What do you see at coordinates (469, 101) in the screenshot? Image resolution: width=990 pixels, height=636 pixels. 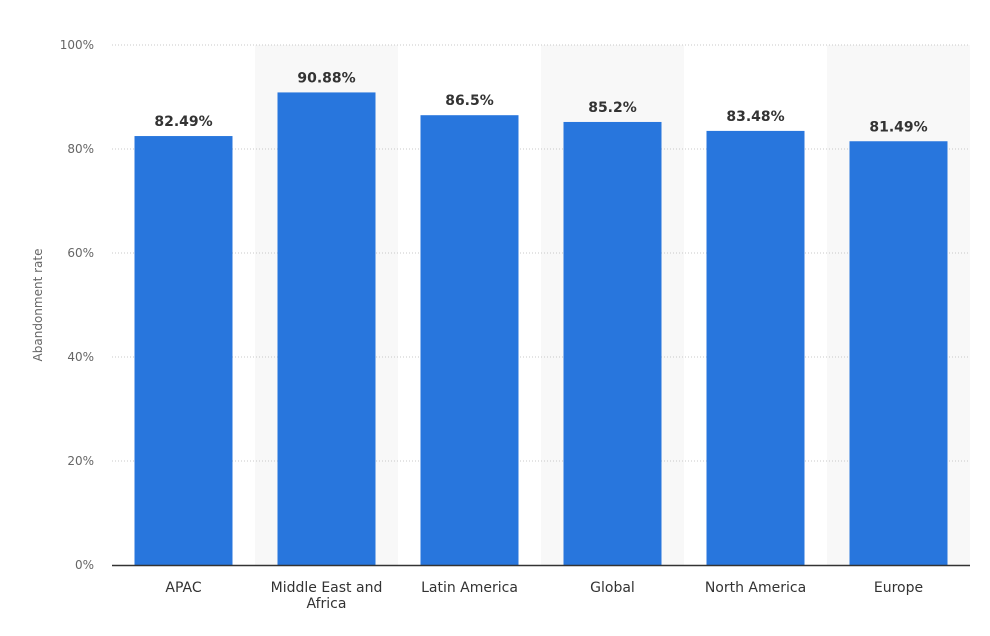 I see `value-label: 86.5%` at bounding box center [469, 101].